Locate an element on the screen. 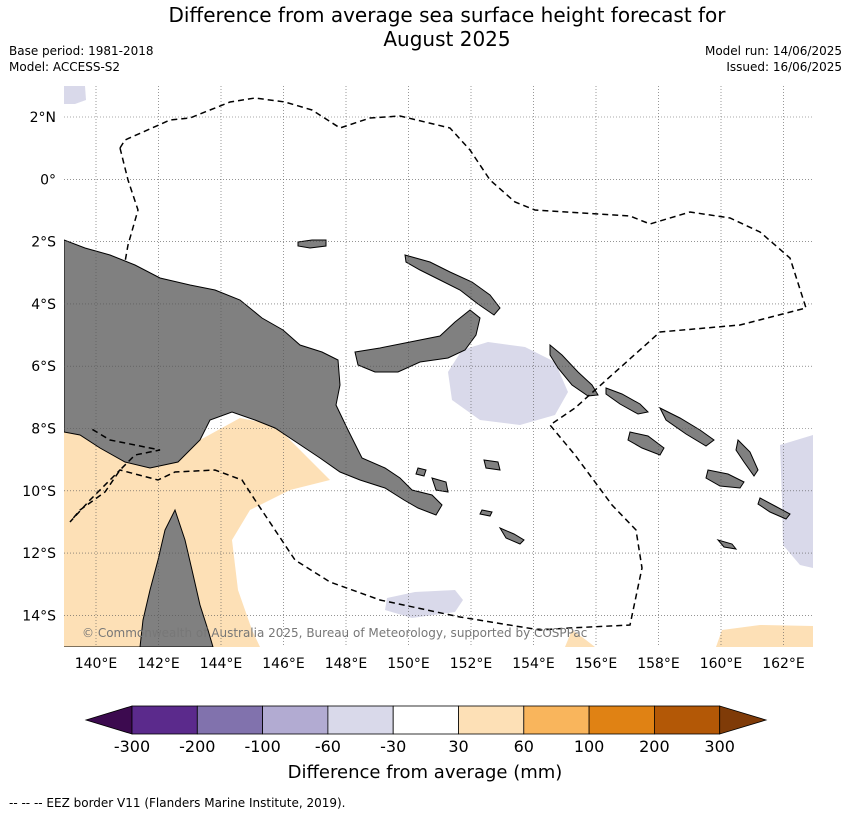 The image size is (850, 816). anomaly-positive-south is located at coordinates (580, 638).